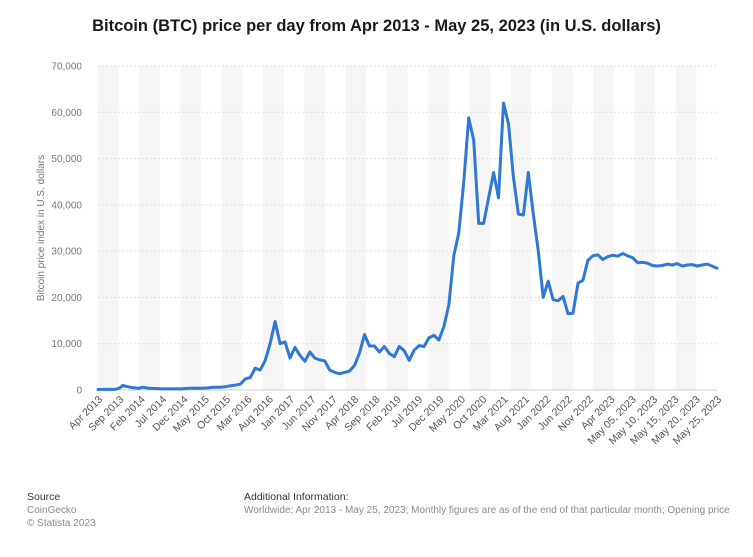 This screenshot has height=557, width=753. Describe the element at coordinates (66, 252) in the screenshot. I see `y-tick-label: 30,000` at that location.